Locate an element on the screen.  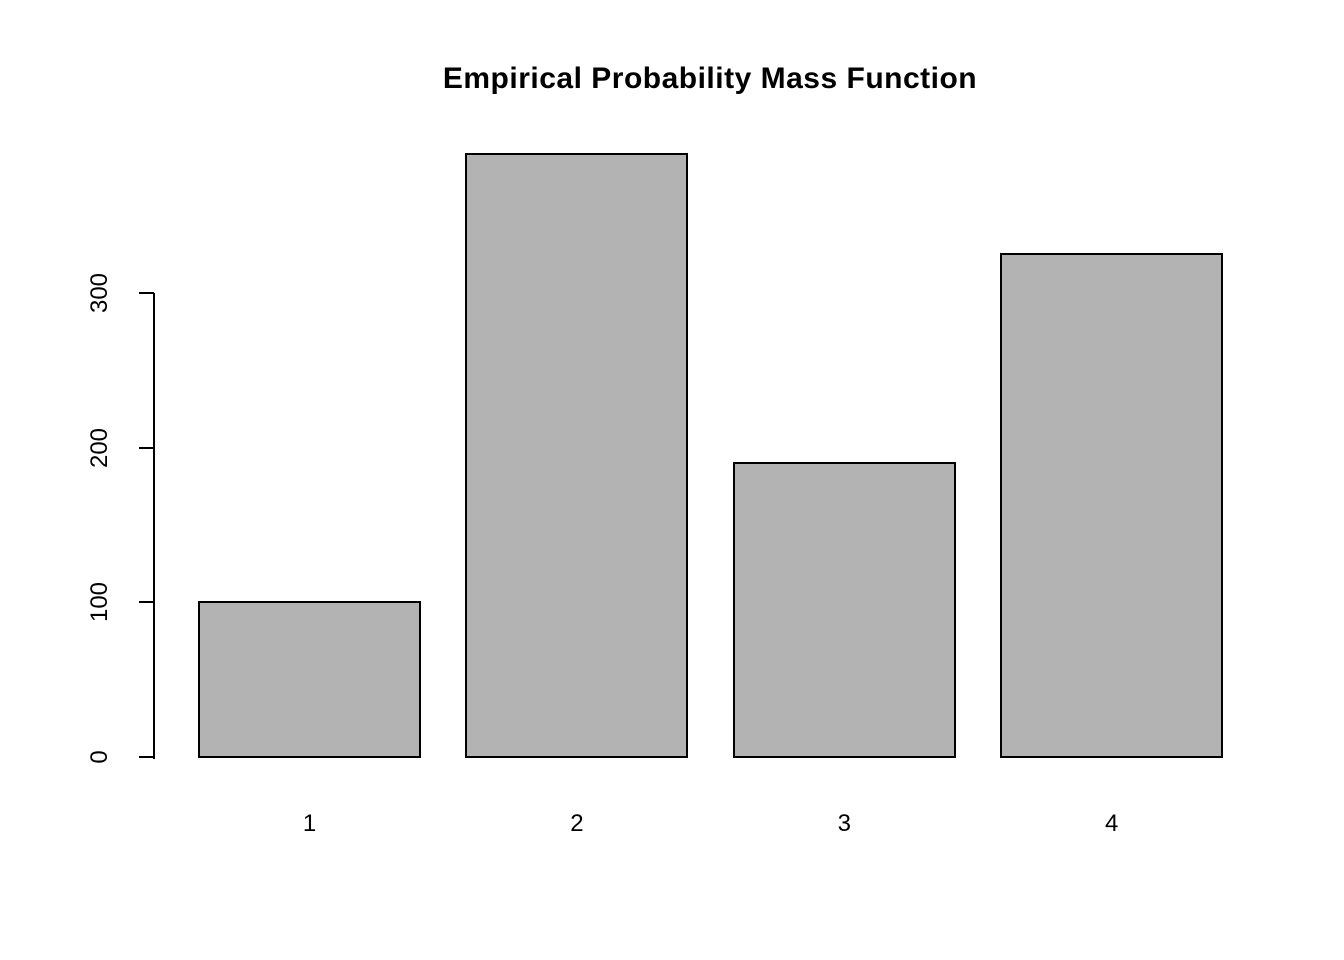
y-axis-line is located at coordinates (154, 526).